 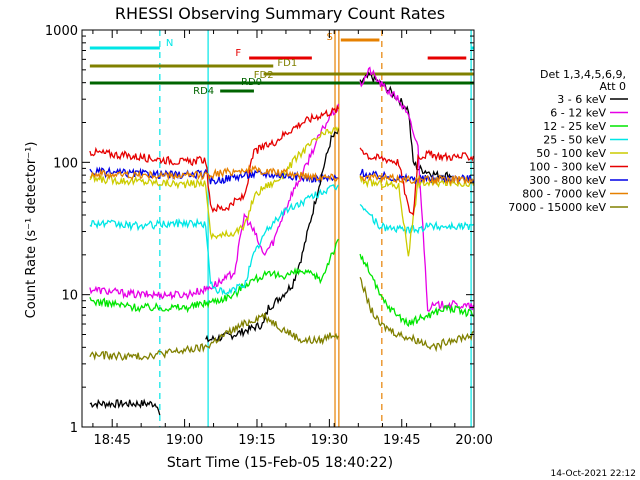 What do you see at coordinates (401, 440) in the screenshot?
I see `x-tick-label: 19:45` at bounding box center [401, 440].